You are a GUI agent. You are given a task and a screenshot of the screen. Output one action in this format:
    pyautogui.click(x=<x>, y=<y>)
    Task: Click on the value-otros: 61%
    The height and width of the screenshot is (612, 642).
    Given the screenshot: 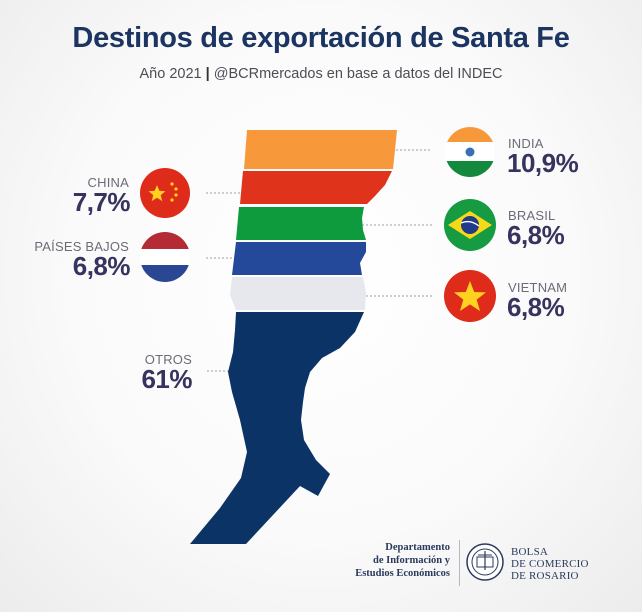 What is the action you would take?
    pyautogui.click(x=166, y=379)
    